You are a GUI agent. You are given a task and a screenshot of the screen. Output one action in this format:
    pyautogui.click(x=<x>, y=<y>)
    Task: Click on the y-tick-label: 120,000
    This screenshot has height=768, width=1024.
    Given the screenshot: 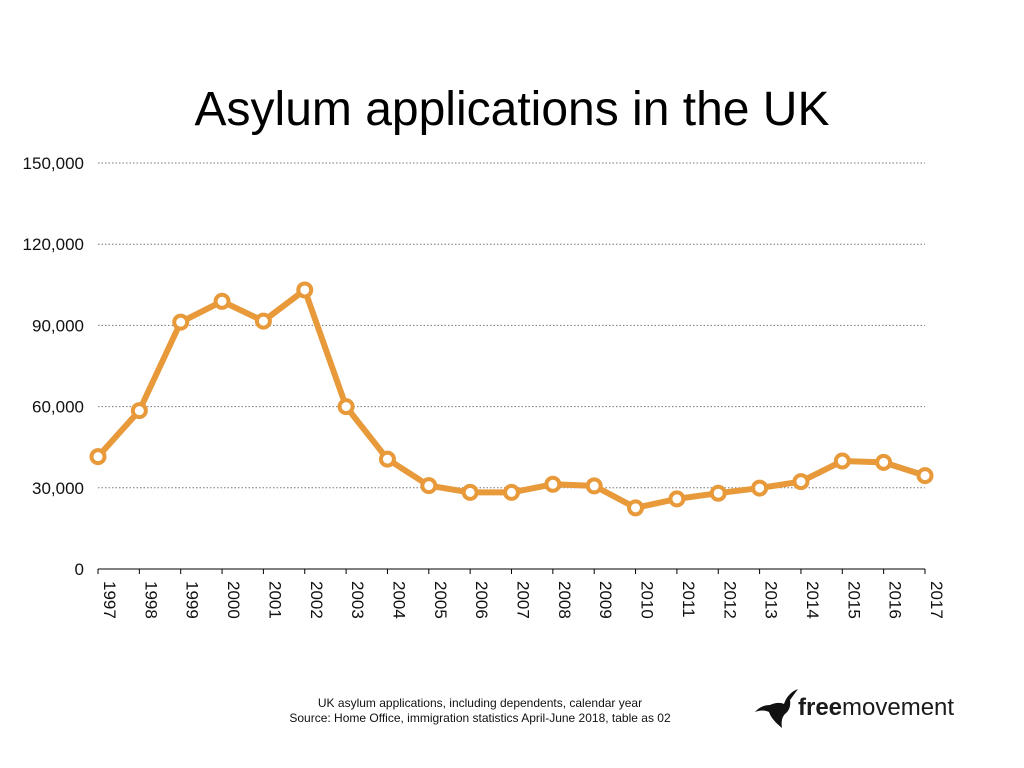 What is the action you would take?
    pyautogui.click(x=53, y=244)
    